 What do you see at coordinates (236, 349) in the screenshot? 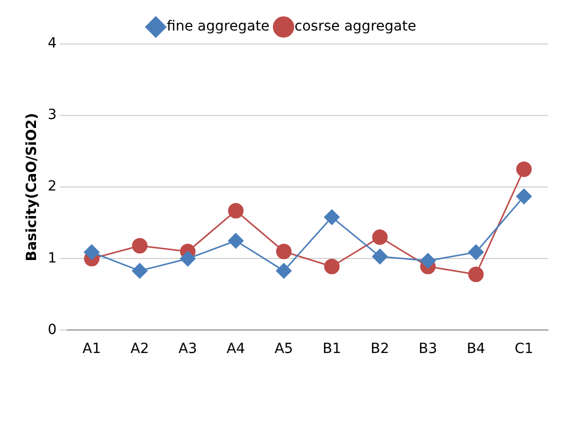
I see `x-tick-label: A4` at bounding box center [236, 349].